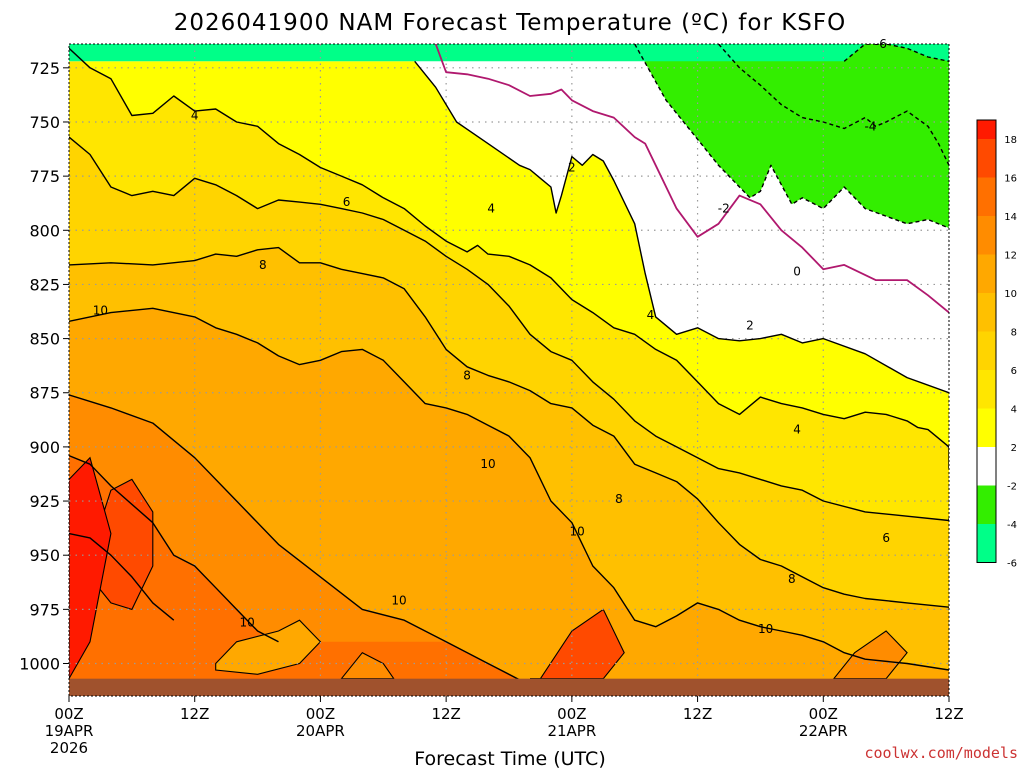 The width and height of the screenshot is (1024, 768). Describe the element at coordinates (44, 501) in the screenshot. I see `y-tick-label: 925` at that location.